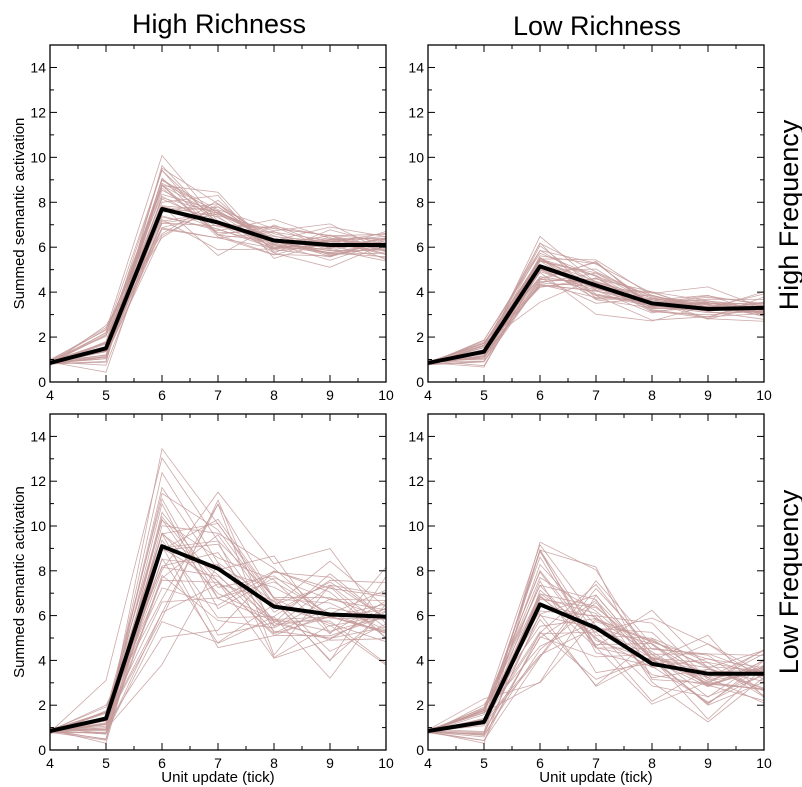 Image resolution: width=802 pixels, height=787 pixels. What do you see at coordinates (50, 763) in the screenshot?
I see `x-tick-label: 4` at bounding box center [50, 763].